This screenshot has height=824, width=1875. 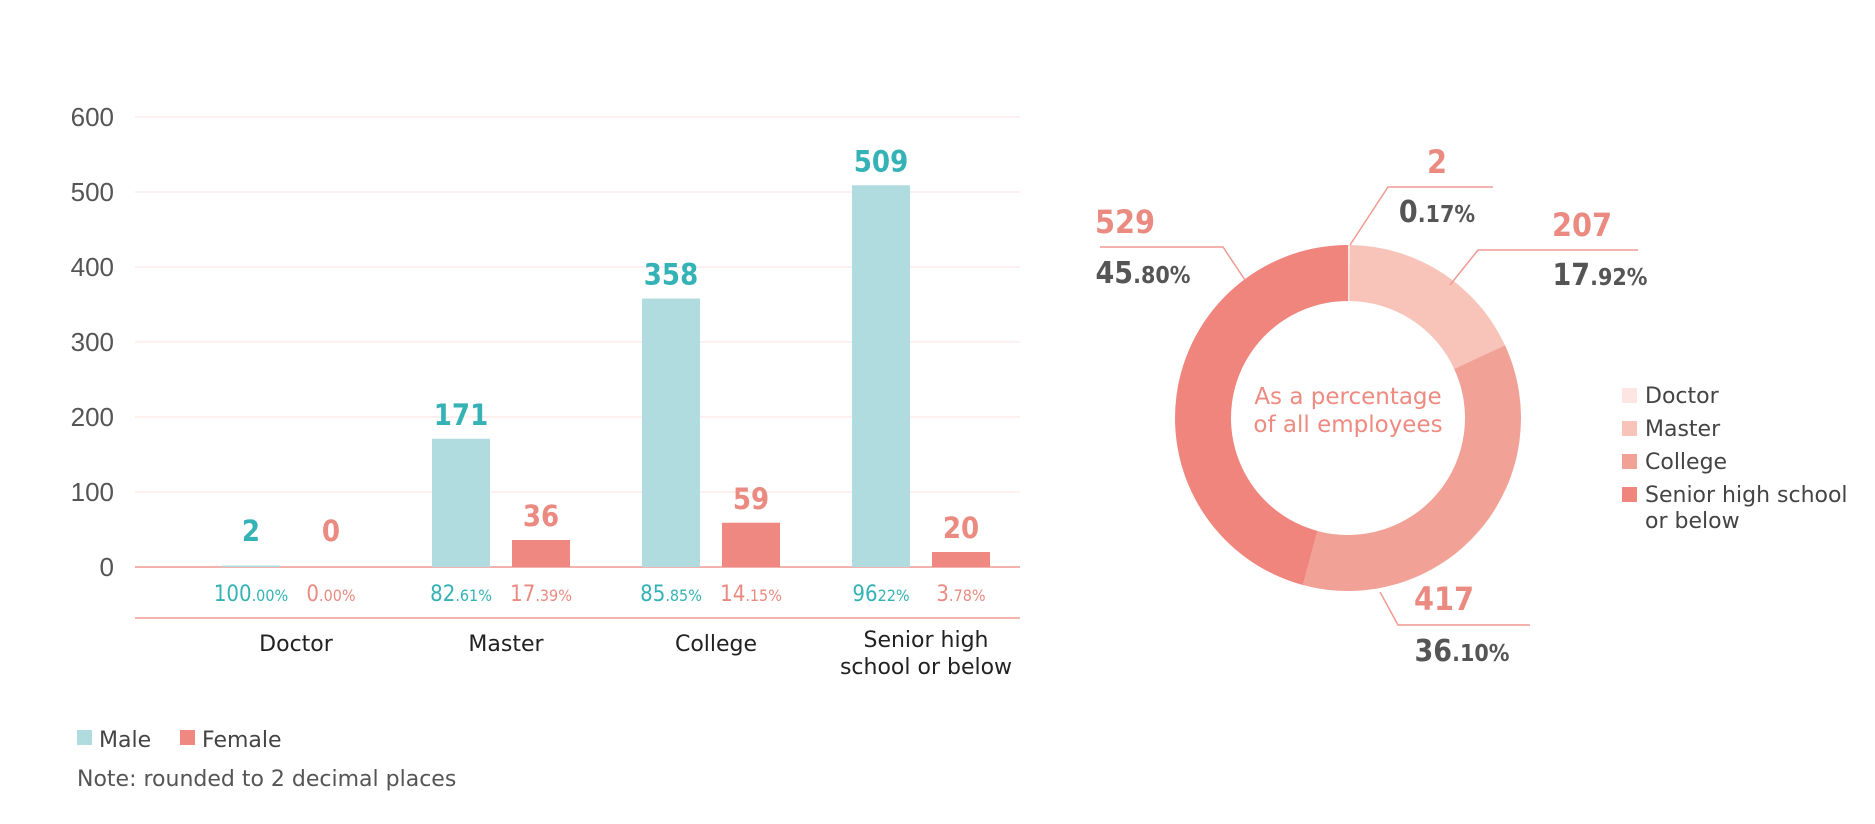 I want to click on category-label: College, so click(x=716, y=644).